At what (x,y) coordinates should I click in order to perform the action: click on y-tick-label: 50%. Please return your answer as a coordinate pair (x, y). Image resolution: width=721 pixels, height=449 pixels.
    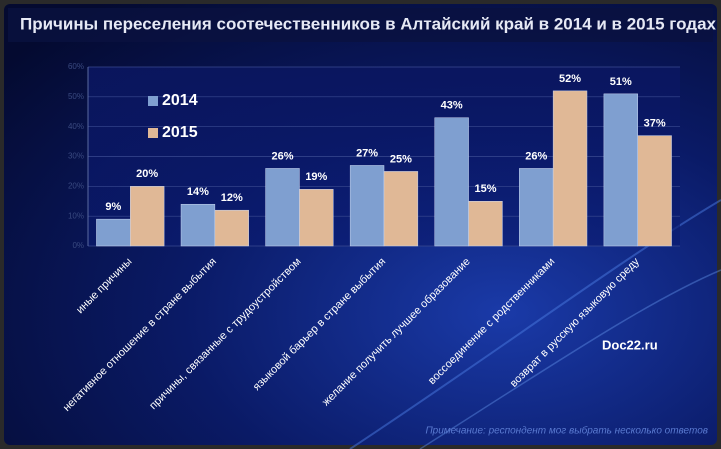
    Looking at the image, I should click on (76, 96).